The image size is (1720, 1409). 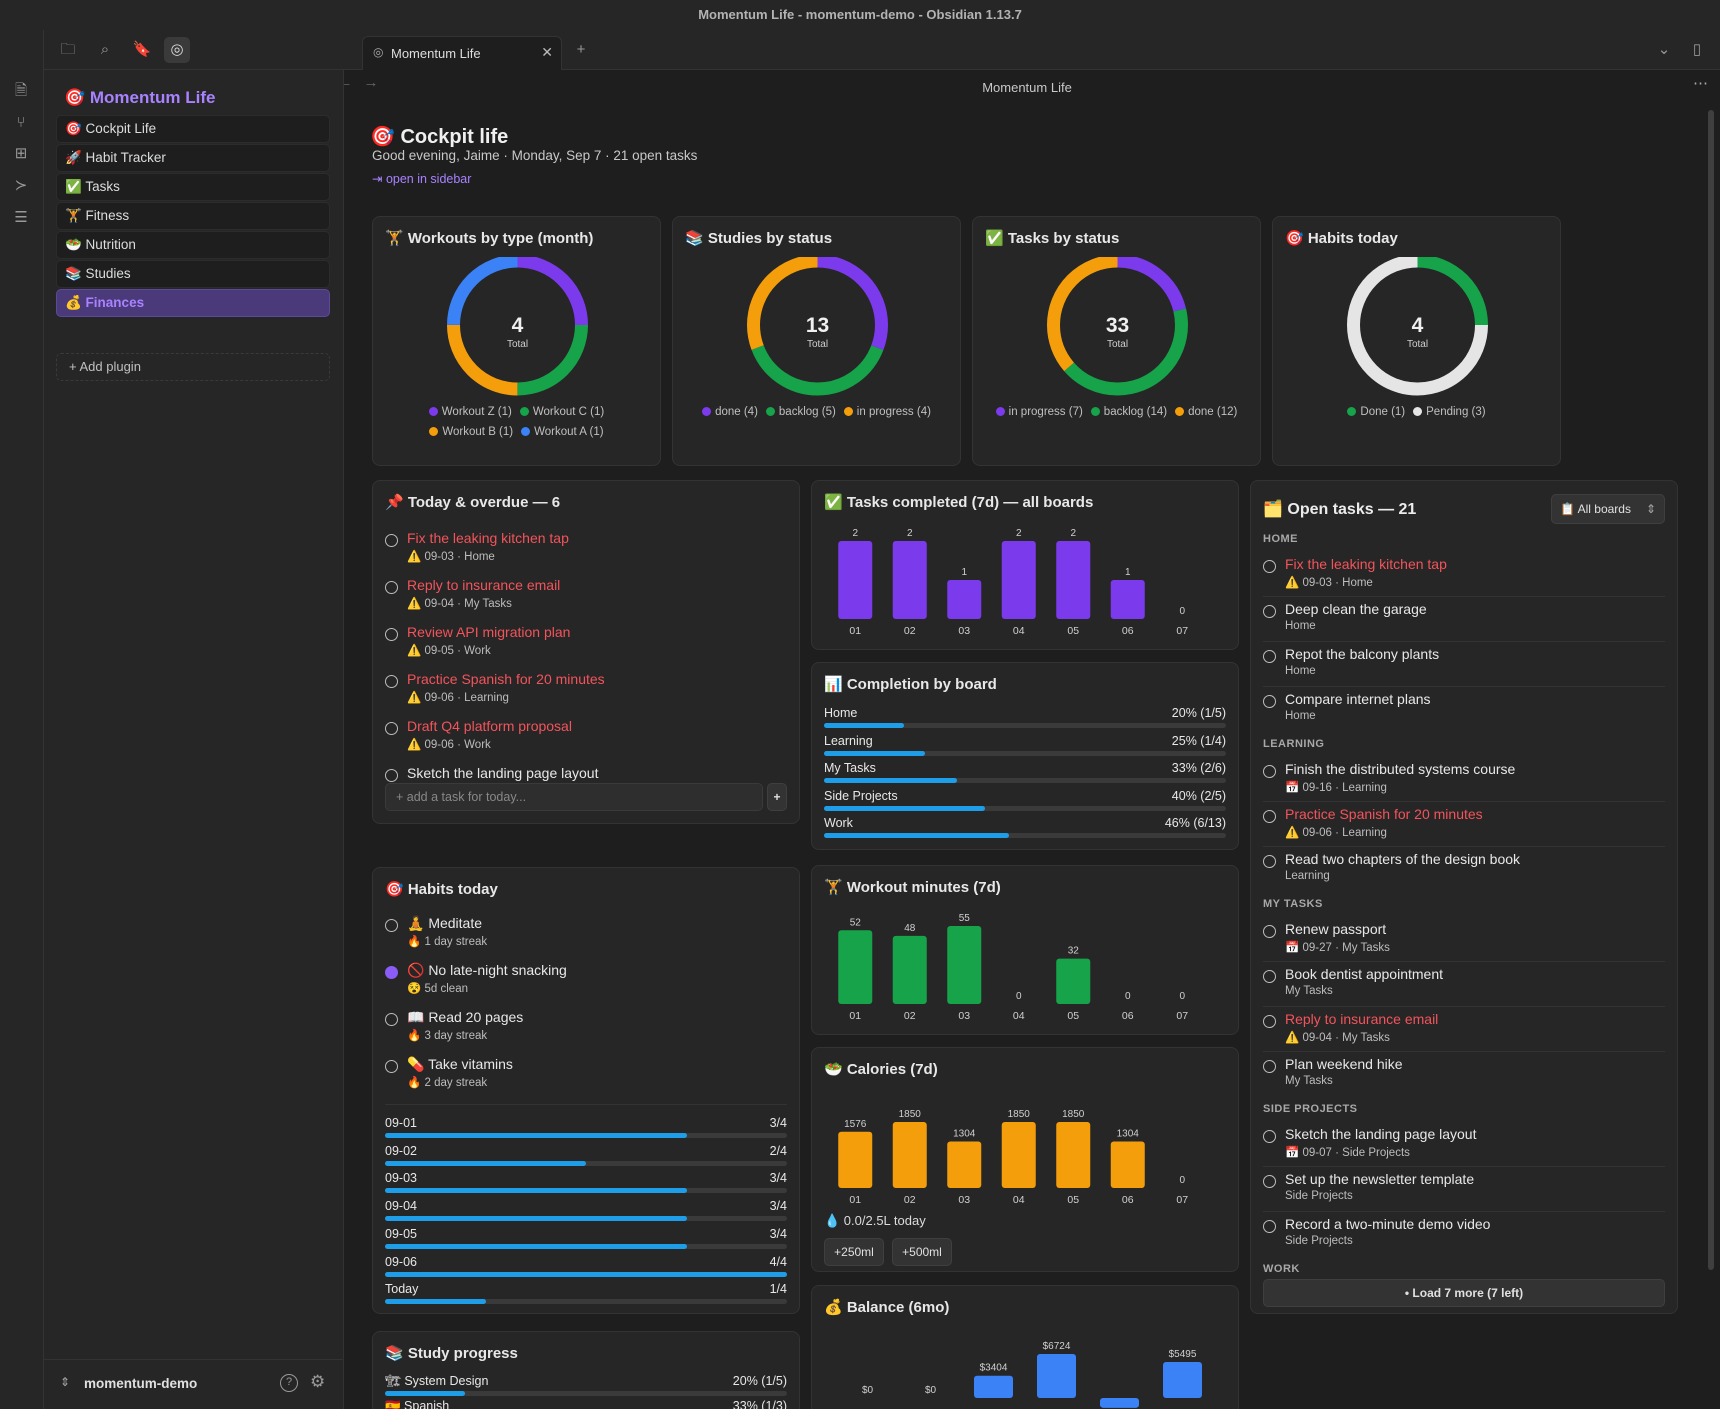 I want to click on habit-title: 💊 Take vitamins, so click(x=460, y=1064).